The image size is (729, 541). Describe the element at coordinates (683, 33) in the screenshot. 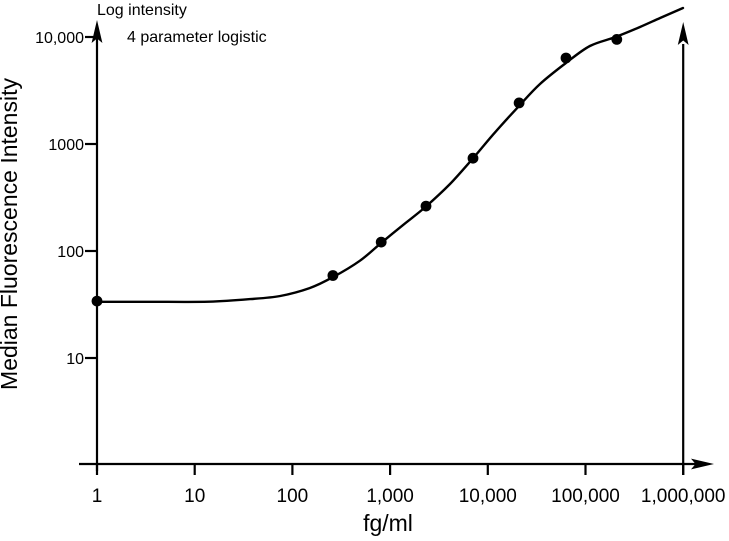

I see `upper-limit-arrowhead-icon` at that location.